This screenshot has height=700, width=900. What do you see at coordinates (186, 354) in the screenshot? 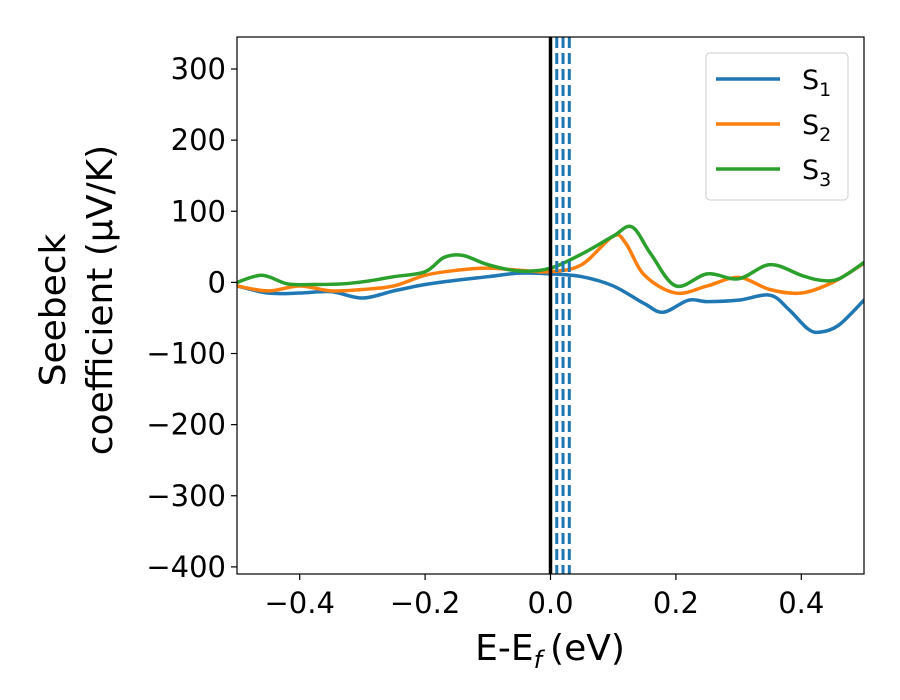
I see `y-tick-label: −100` at bounding box center [186, 354].